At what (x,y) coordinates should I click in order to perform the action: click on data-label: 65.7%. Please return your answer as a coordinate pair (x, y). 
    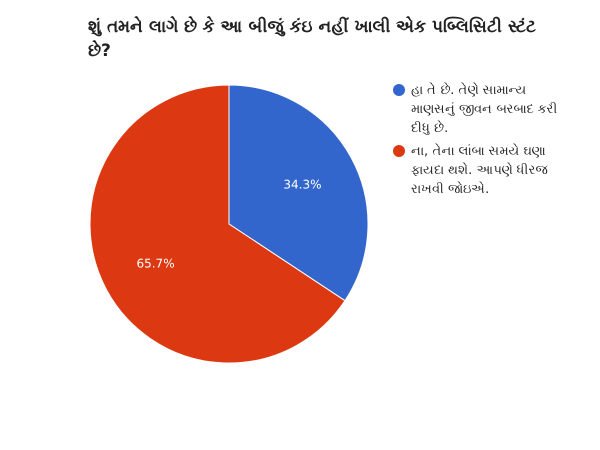
    Looking at the image, I should click on (155, 263).